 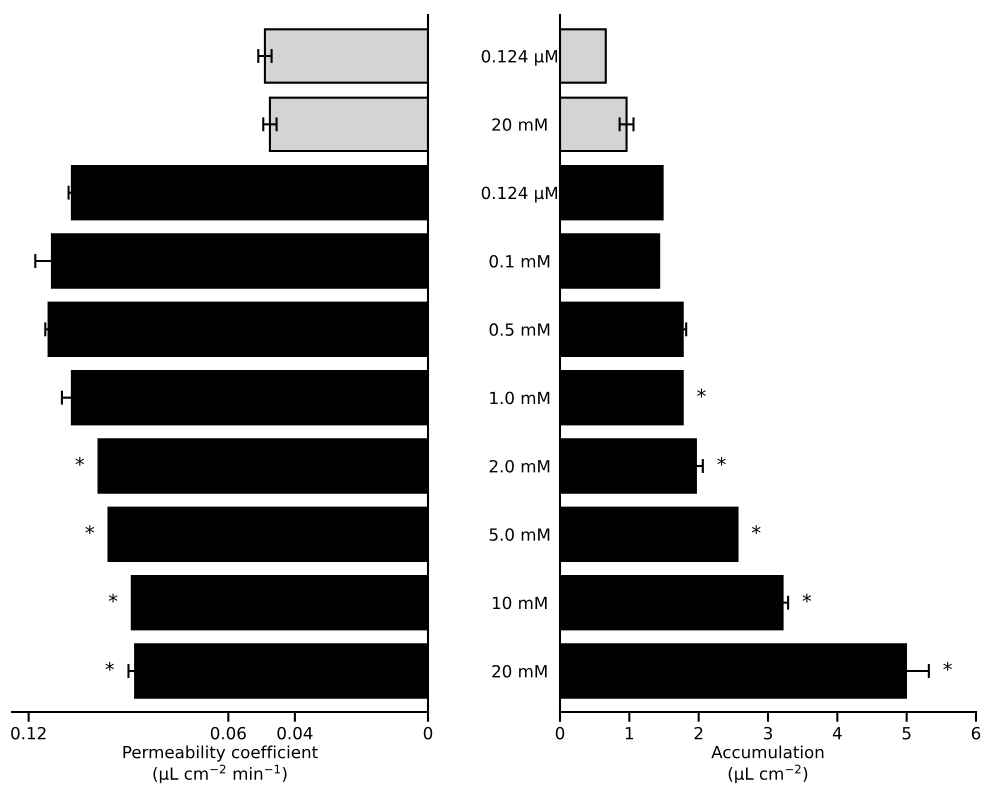 I want to click on y-tick-label: 2.0 mM, so click(x=520, y=466).